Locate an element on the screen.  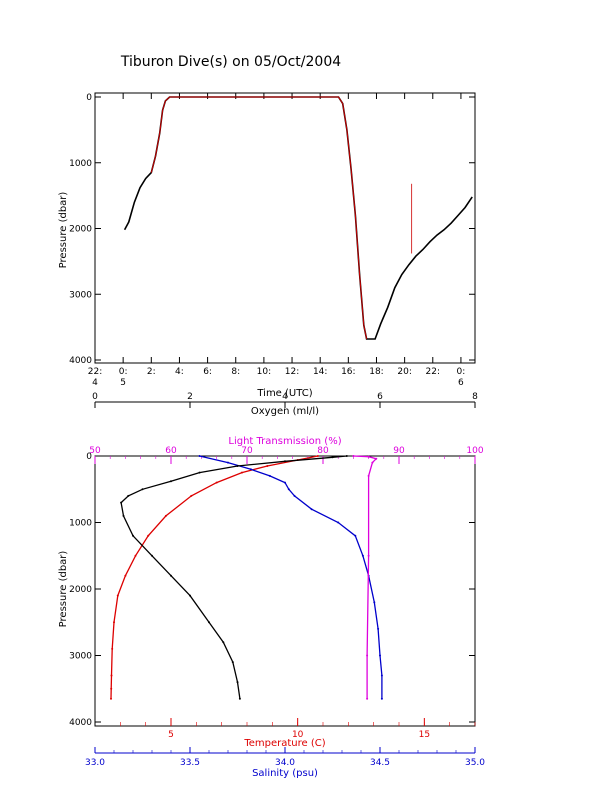
top-xtick-sublabel-1: 5 is located at coordinates (123, 383).